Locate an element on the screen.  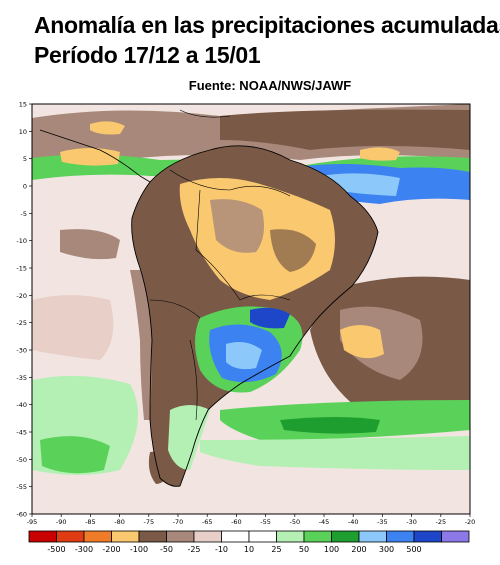
lon-tick-label: -45 is located at coordinates (324, 522).